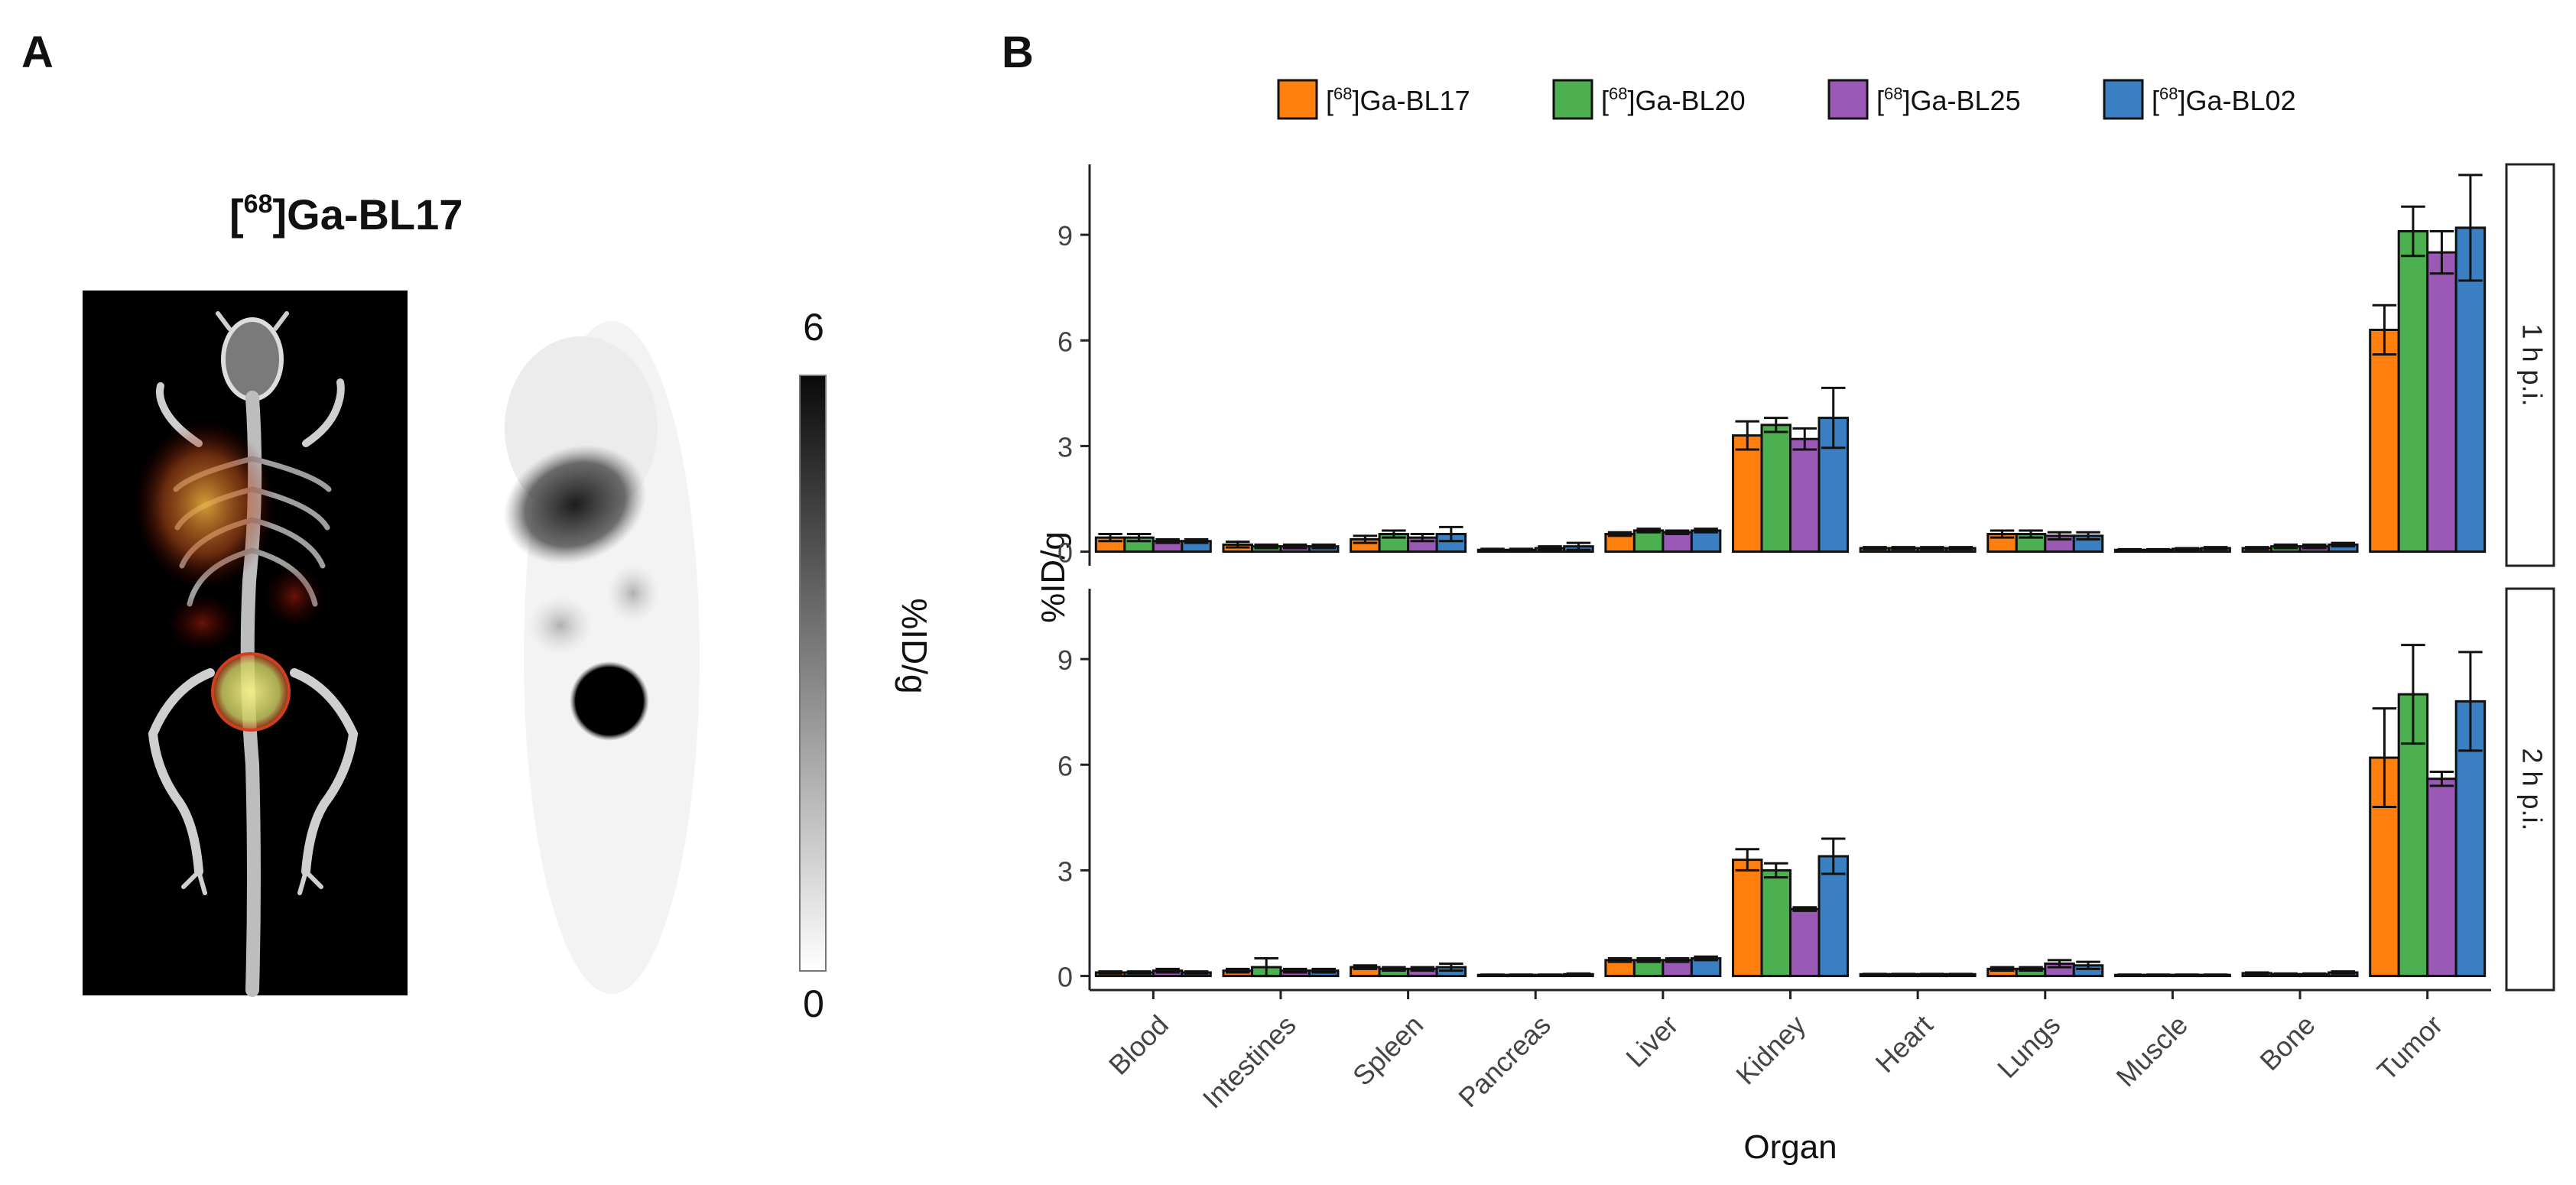  I want to click on pet-kidney-right, so click(633, 593).